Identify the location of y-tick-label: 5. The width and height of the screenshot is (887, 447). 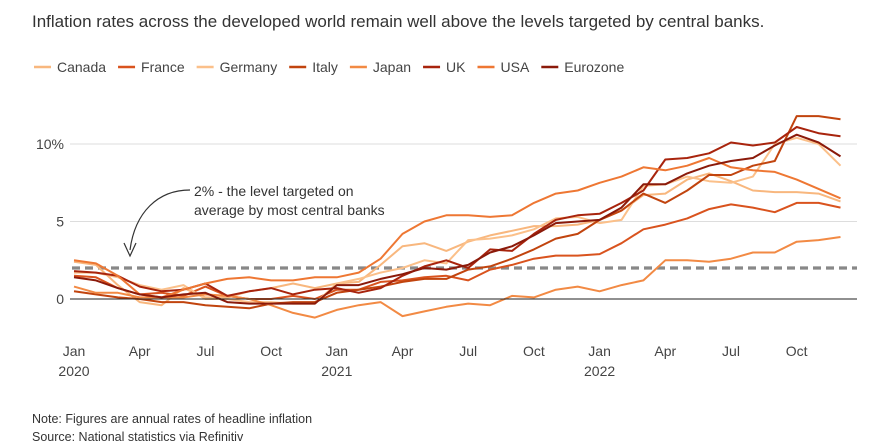
(60, 222).